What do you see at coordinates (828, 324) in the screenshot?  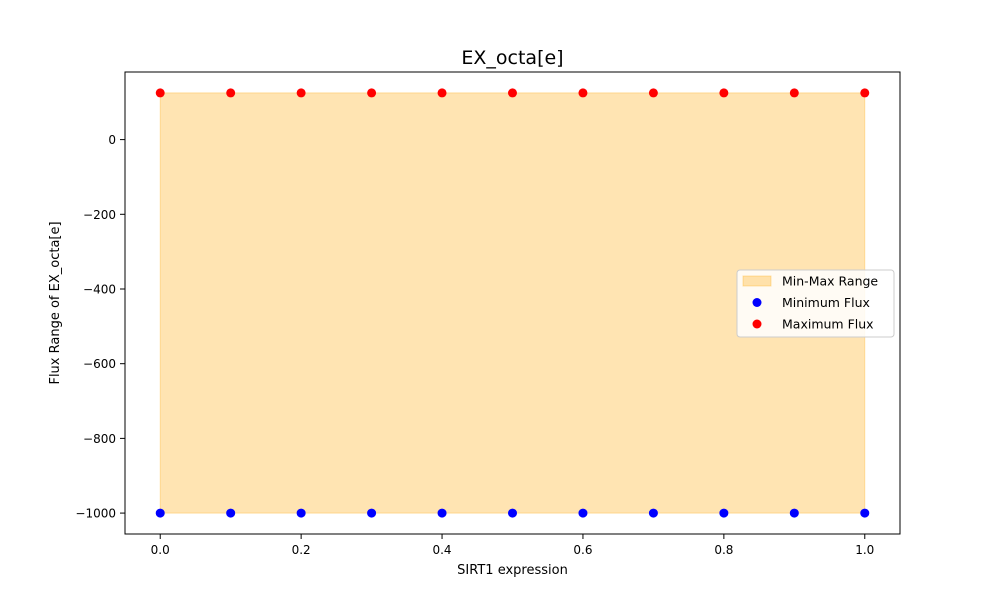 I see `legend-label: Maximum Flux` at bounding box center [828, 324].